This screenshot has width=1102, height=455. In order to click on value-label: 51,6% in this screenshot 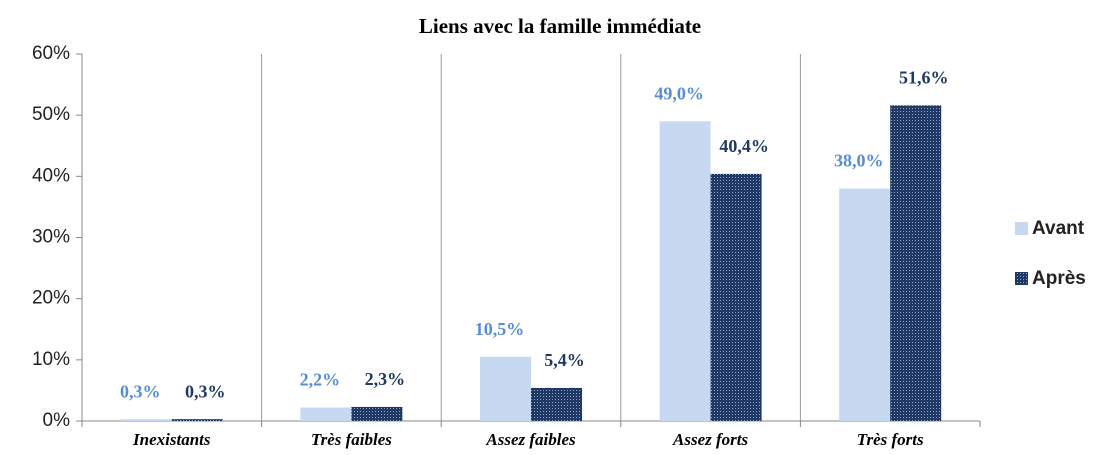, I will do `click(924, 78)`.